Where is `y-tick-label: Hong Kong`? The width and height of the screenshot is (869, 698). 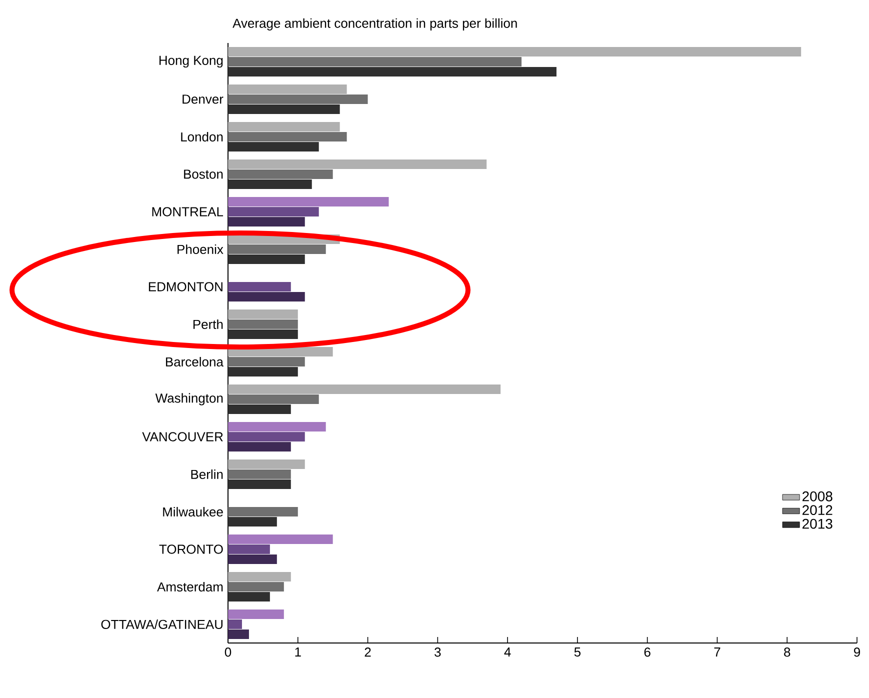
y-tick-label: Hong Kong is located at coordinates (191, 62).